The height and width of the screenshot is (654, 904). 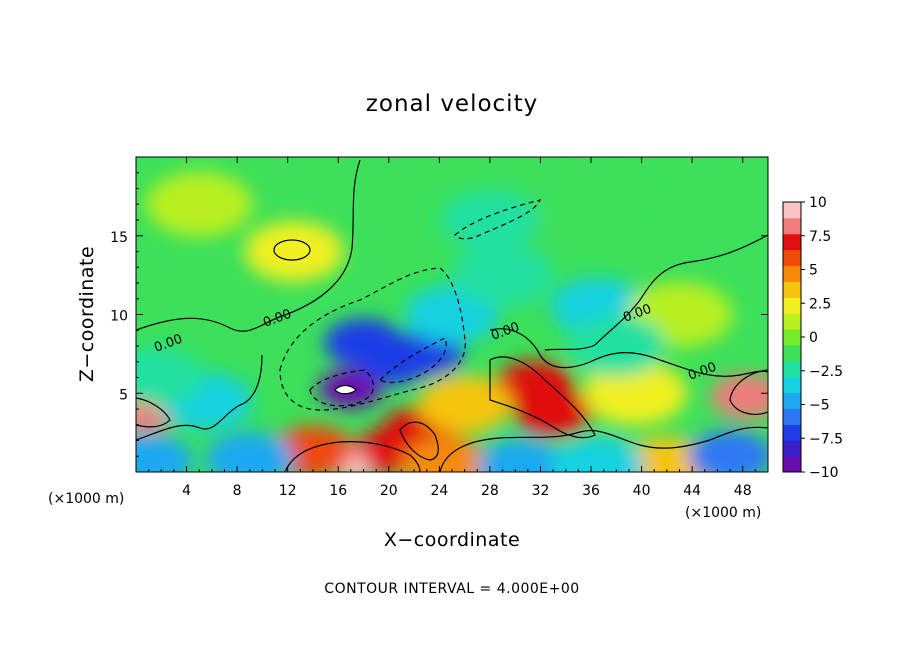 I want to click on contour-neg-top, so click(x=498, y=219).